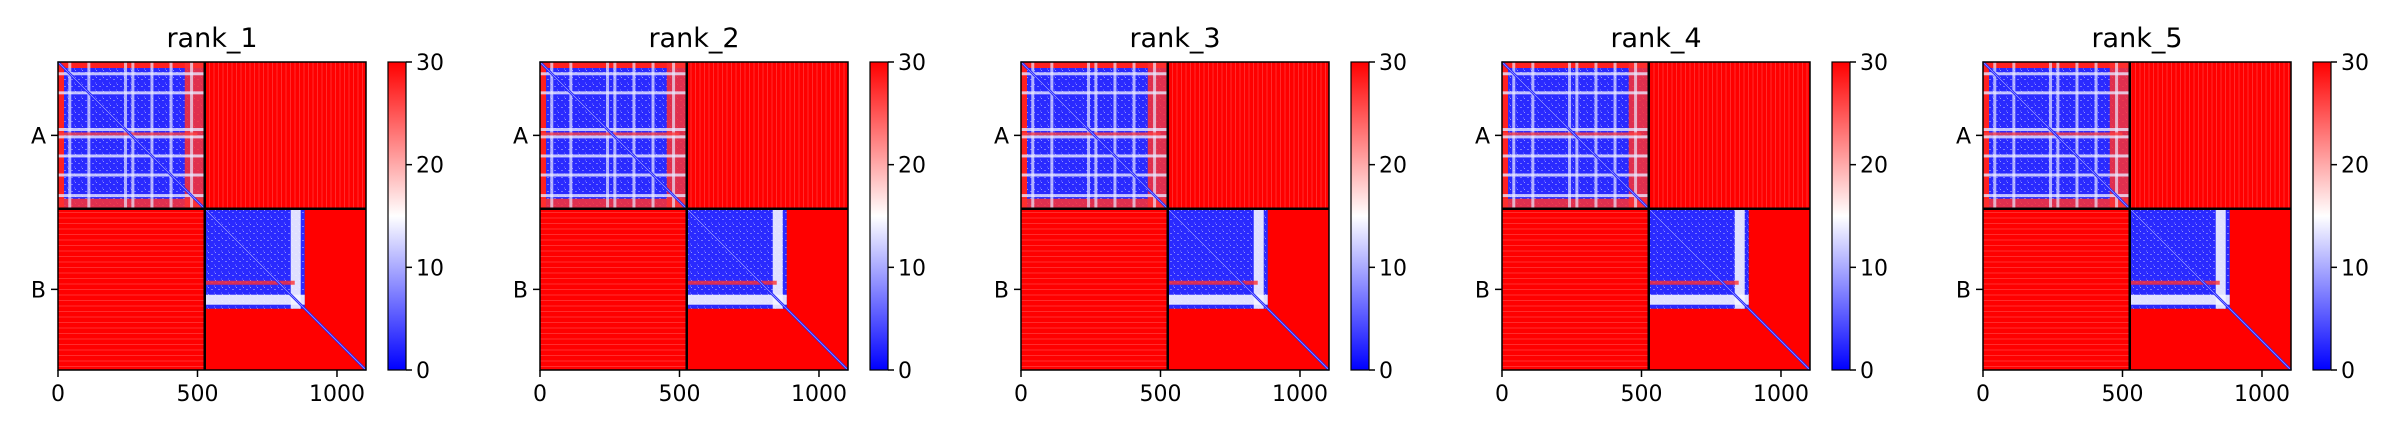 This screenshot has height=438, width=2400. I want to click on block-A-edge-top, so click(2056, 65).